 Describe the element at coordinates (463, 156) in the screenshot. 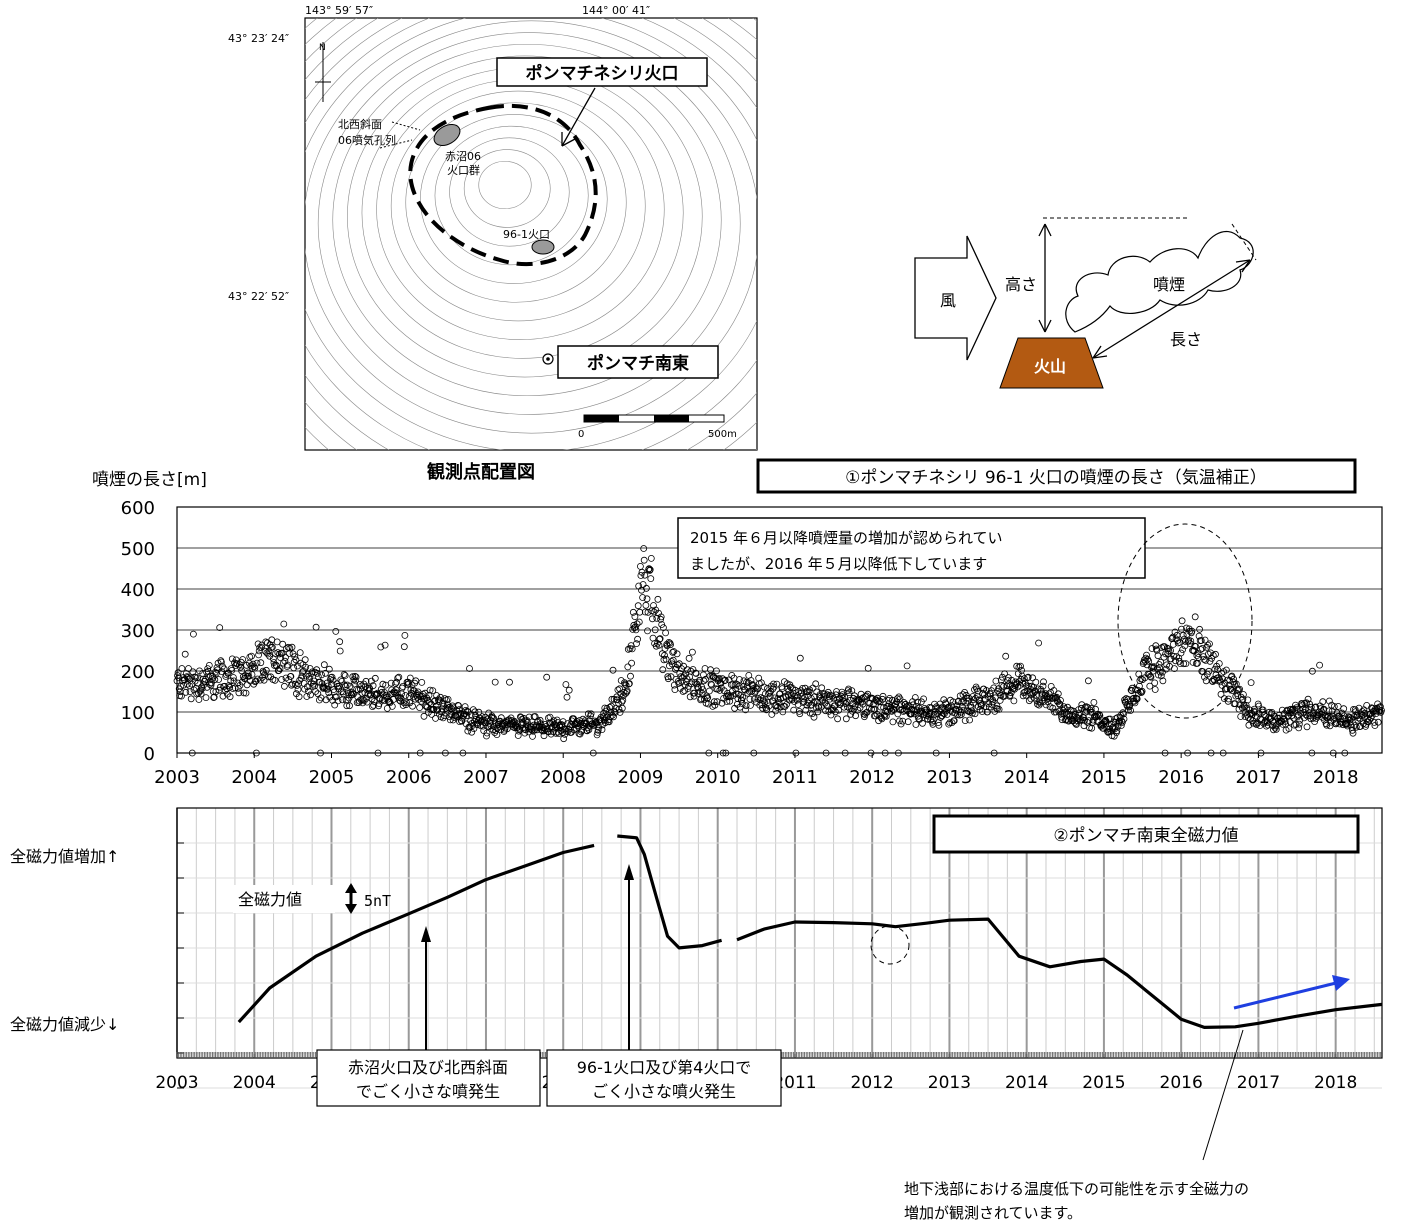

I see `akanuma-label-1: 赤沼06` at that location.